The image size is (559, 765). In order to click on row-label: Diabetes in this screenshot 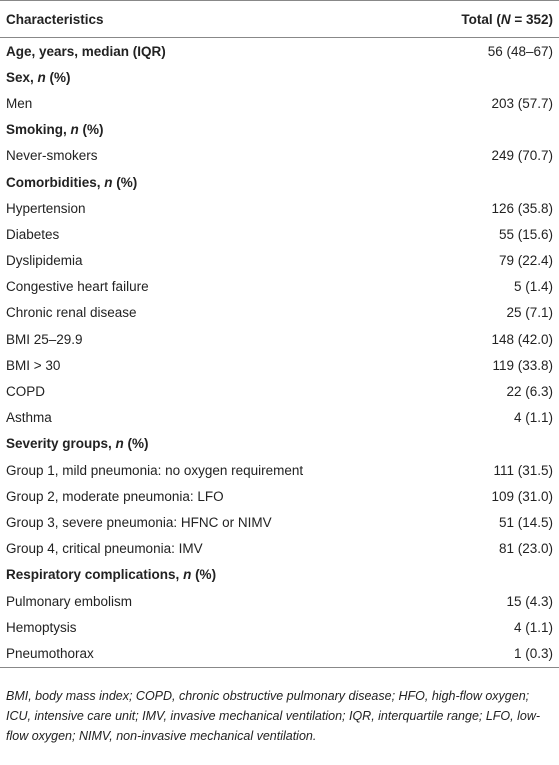, I will do `click(33, 234)`.